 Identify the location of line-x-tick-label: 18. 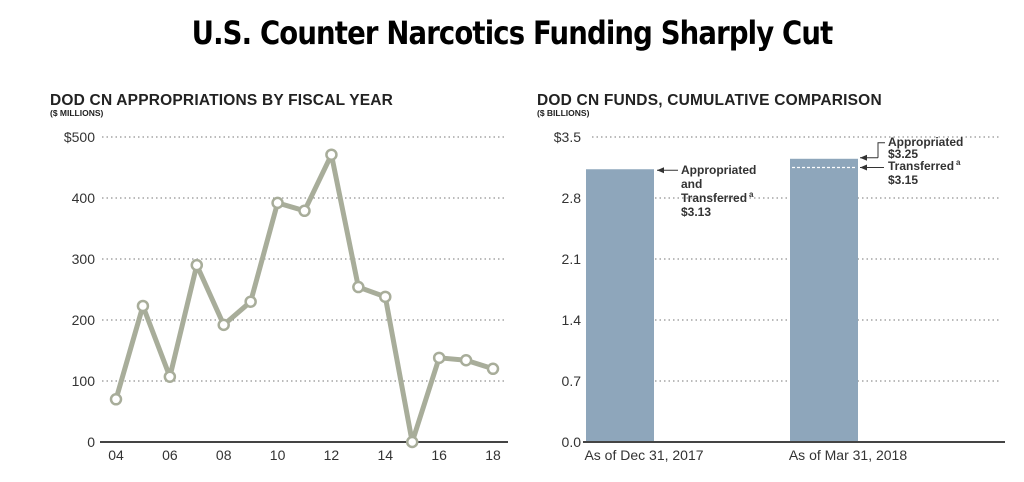
(493, 455).